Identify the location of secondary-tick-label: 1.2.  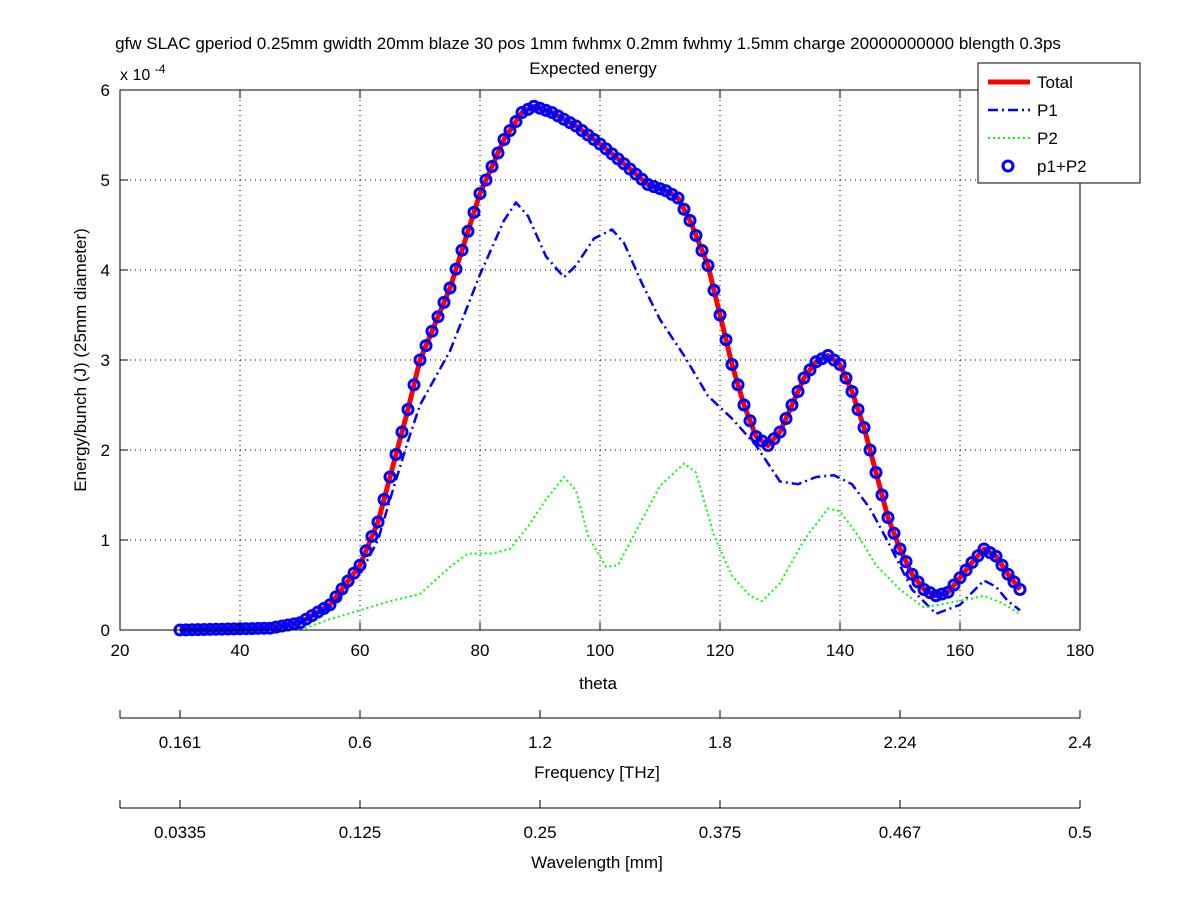
(540, 742).